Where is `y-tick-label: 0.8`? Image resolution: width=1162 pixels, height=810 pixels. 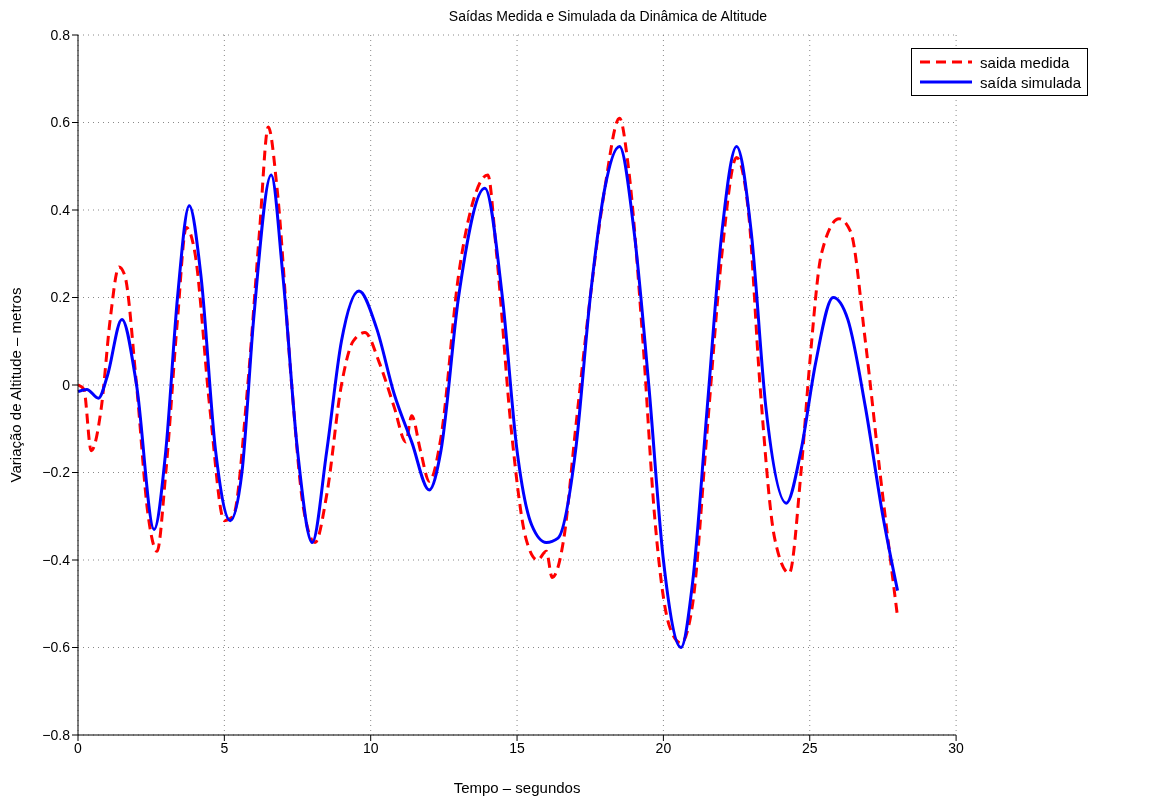
y-tick-label: 0.8 is located at coordinates (60, 34).